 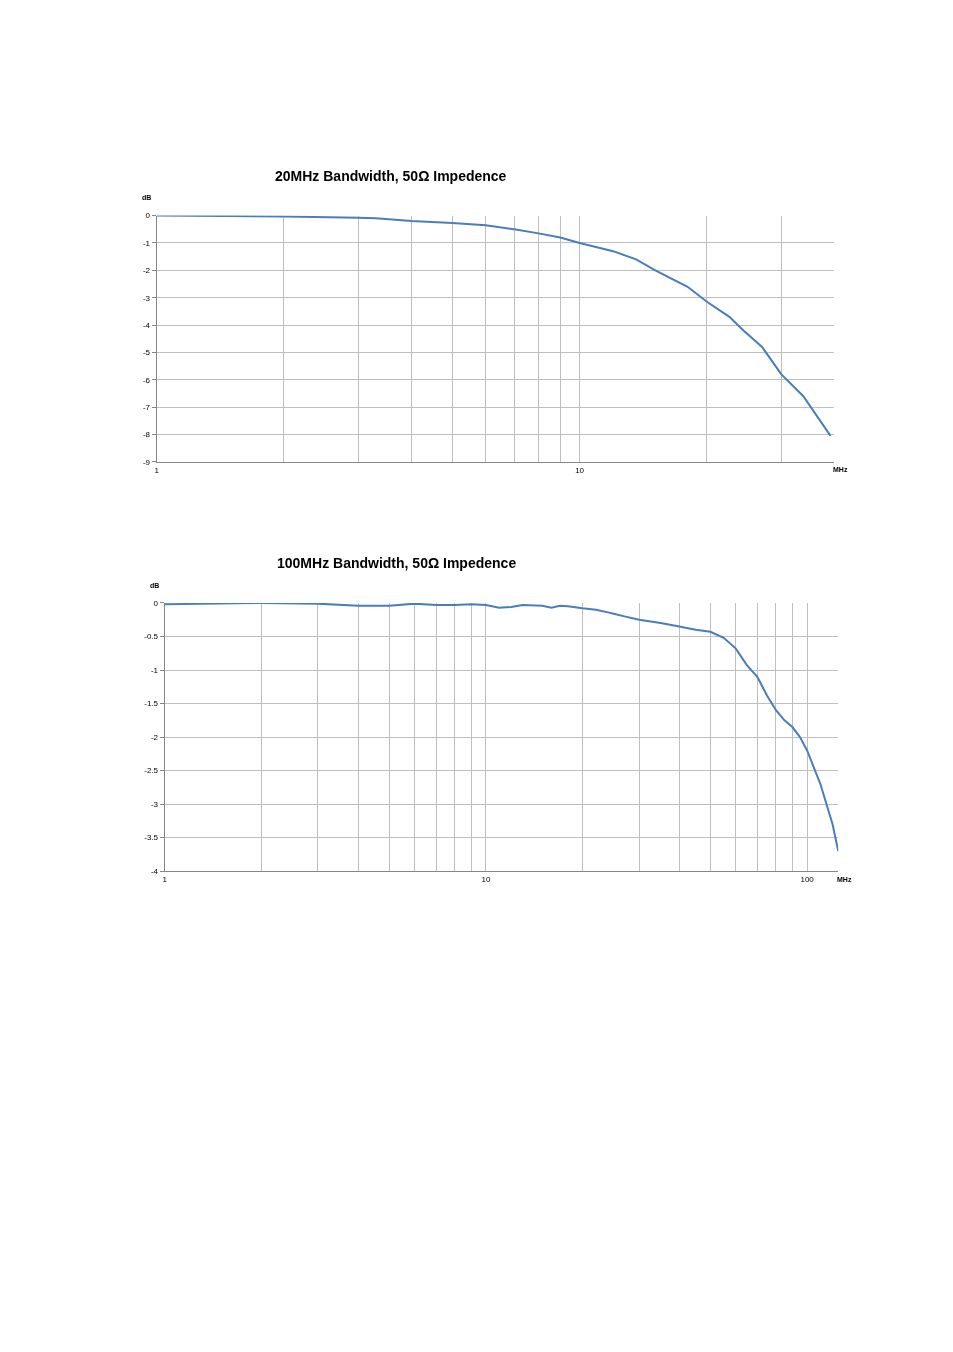 I want to click on chart-title: 20MHz Bandwidth, 50Ω Impedence, so click(x=391, y=176).